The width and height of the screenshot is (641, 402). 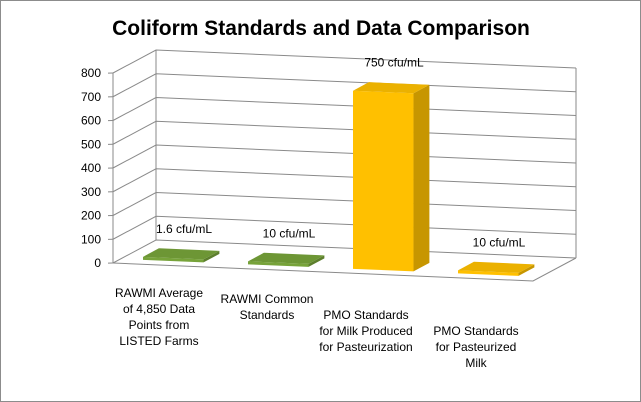 What do you see at coordinates (344, 269) in the screenshot?
I see `floor-edge` at bounding box center [344, 269].